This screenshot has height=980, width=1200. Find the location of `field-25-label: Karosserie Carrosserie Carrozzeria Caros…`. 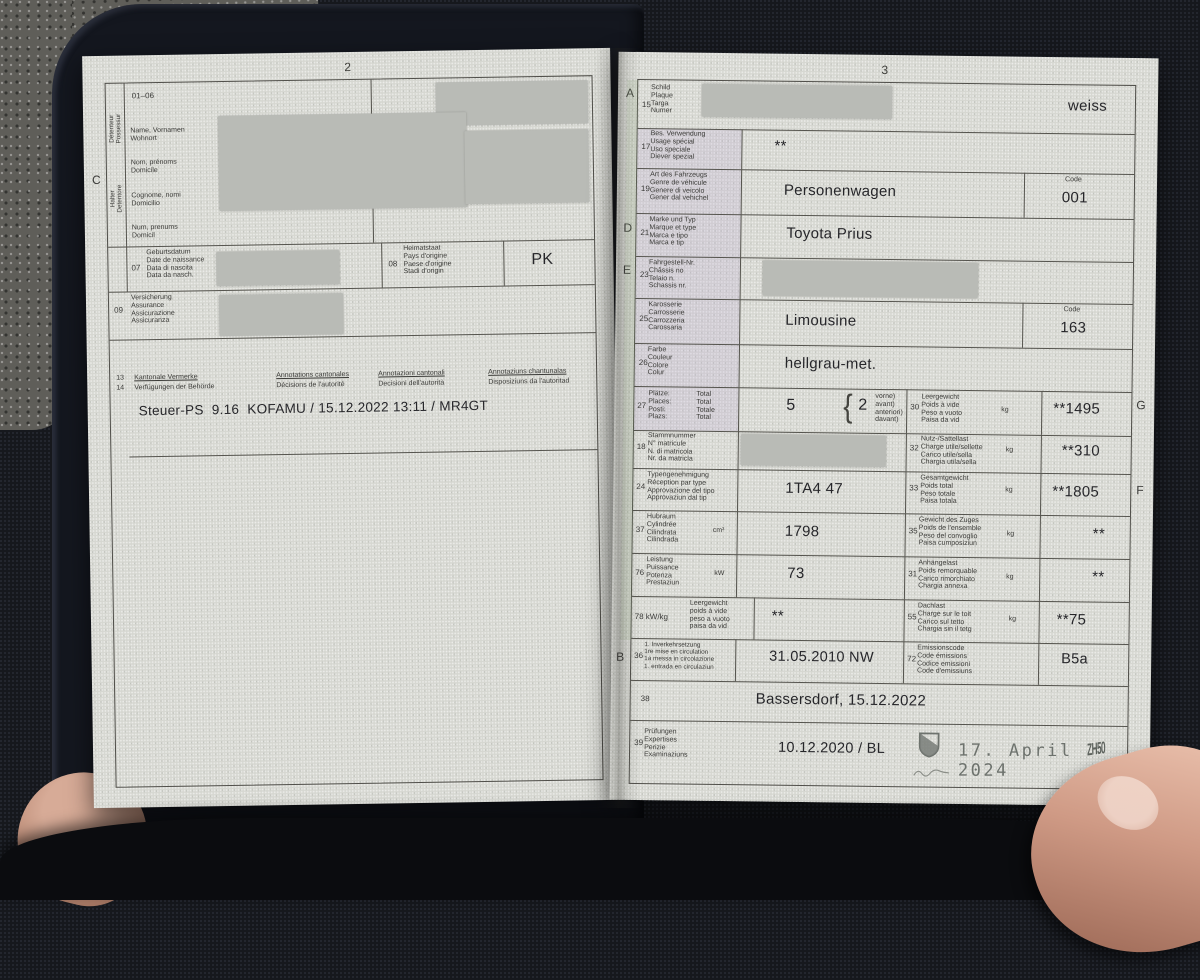

field-25-label: Karosserie Carrosserie Carrozzeria Caros… is located at coordinates (666, 316).